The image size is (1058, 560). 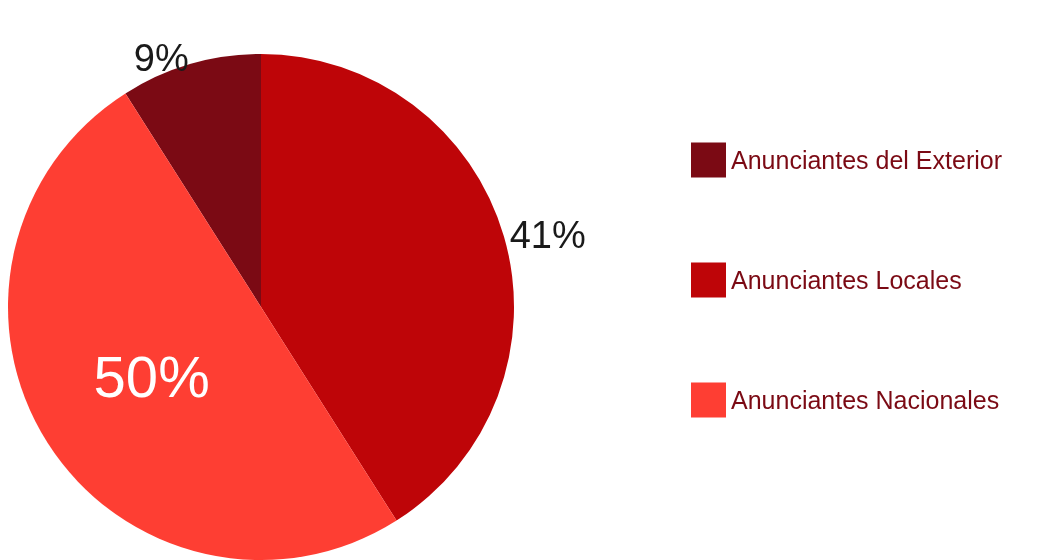 What do you see at coordinates (866, 160) in the screenshot?
I see `legend-label: Anunciantes del Exterior` at bounding box center [866, 160].